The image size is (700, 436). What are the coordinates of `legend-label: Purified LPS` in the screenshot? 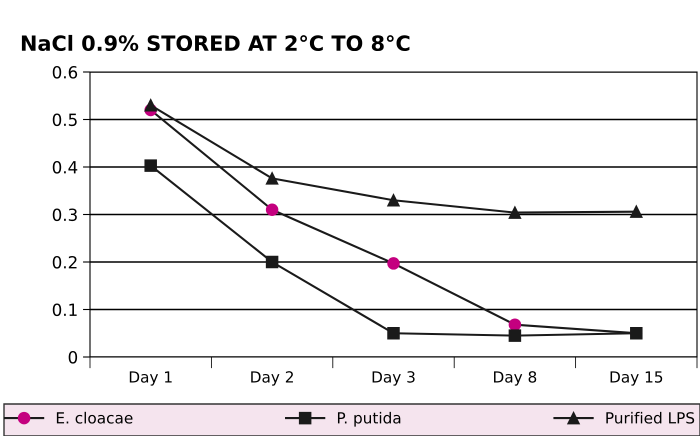 It's located at (650, 418).